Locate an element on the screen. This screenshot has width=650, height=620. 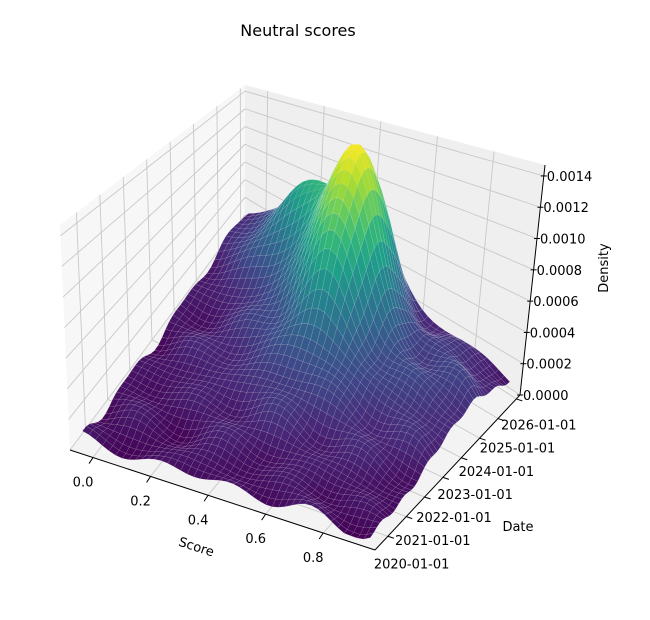
z-axis-label: Density is located at coordinates (604, 268).